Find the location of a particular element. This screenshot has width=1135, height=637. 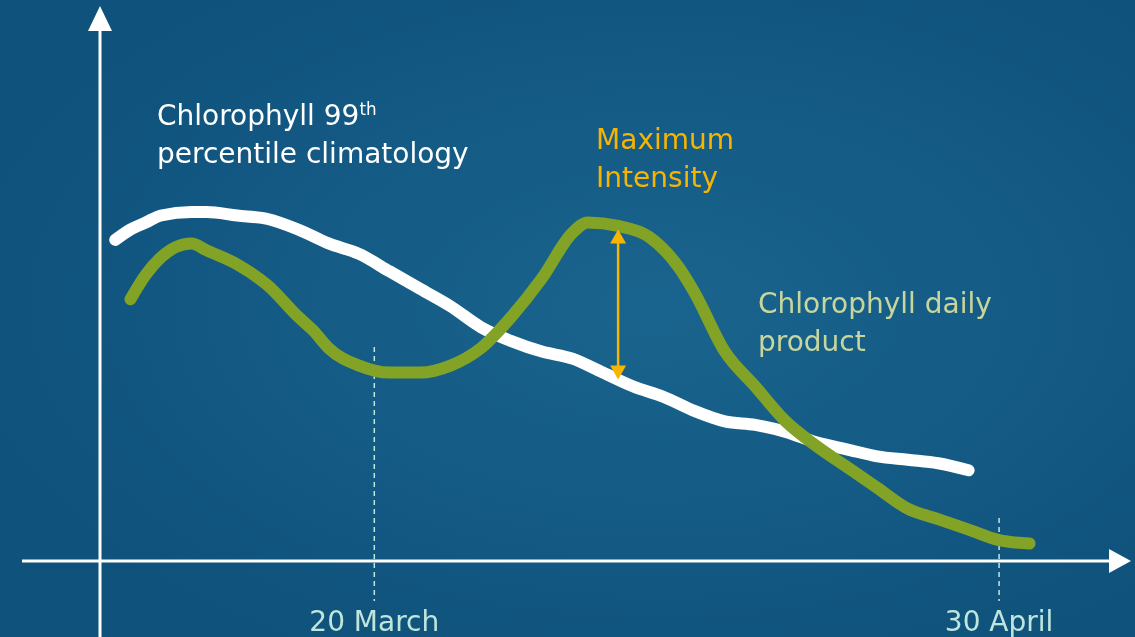

x-tick-label: 30 April is located at coordinates (999, 621).